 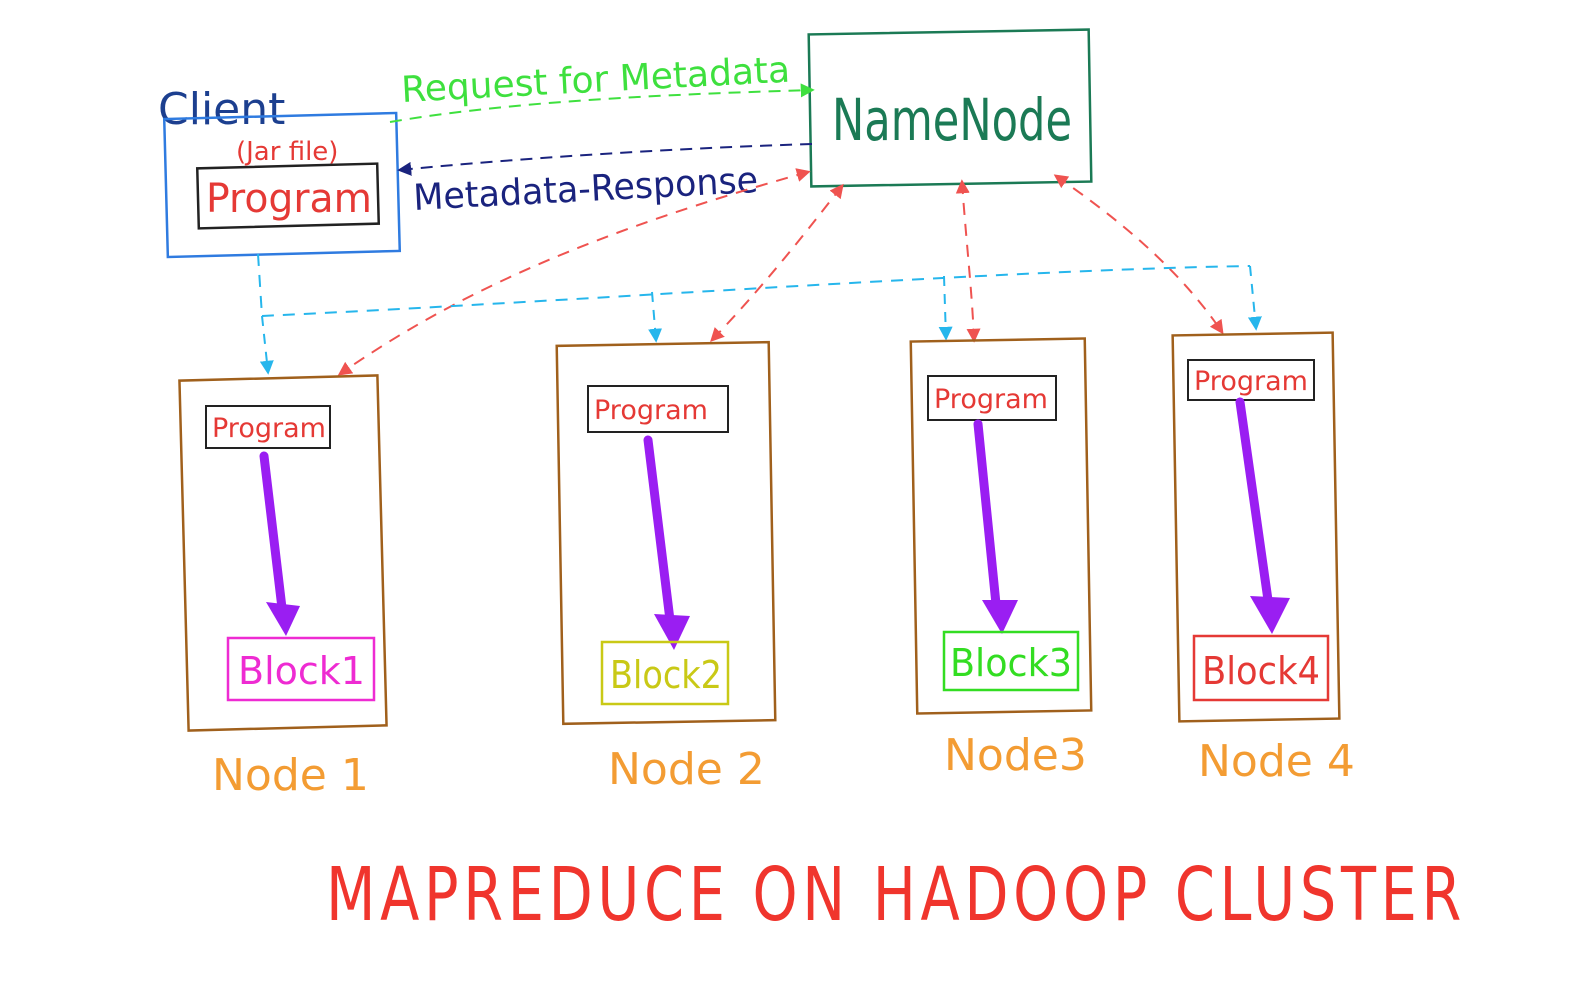 I want to click on node-4-block-label: Block4, so click(x=1261, y=671).